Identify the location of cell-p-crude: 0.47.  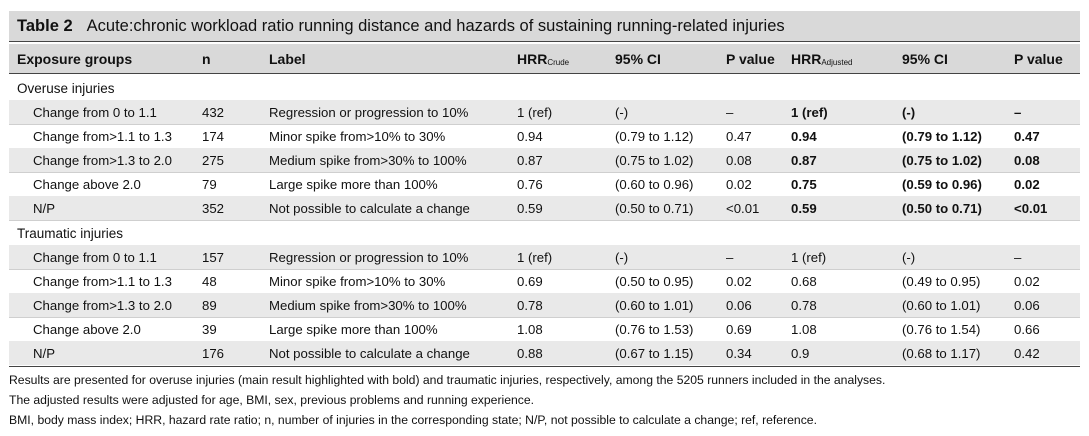
(739, 136).